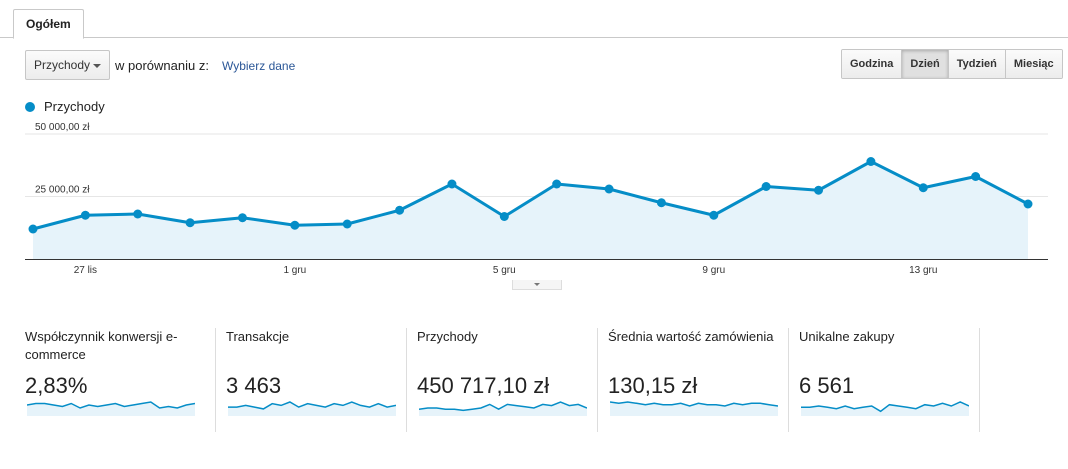 This screenshot has width=1068, height=469. Describe the element at coordinates (258, 336) in the screenshot. I see `metric-label: Transakcje` at that location.